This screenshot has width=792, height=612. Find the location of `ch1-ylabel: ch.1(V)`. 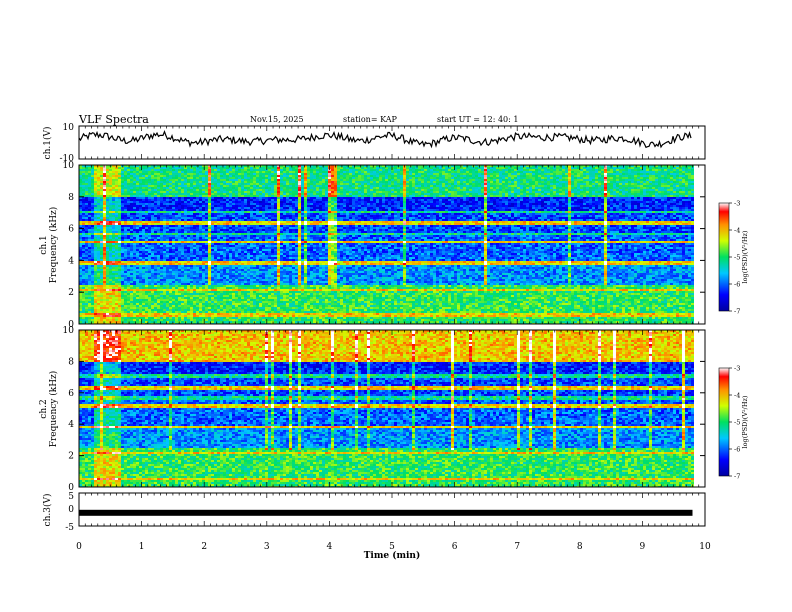

ch1-ylabel: ch.1(V) is located at coordinates (47, 143).